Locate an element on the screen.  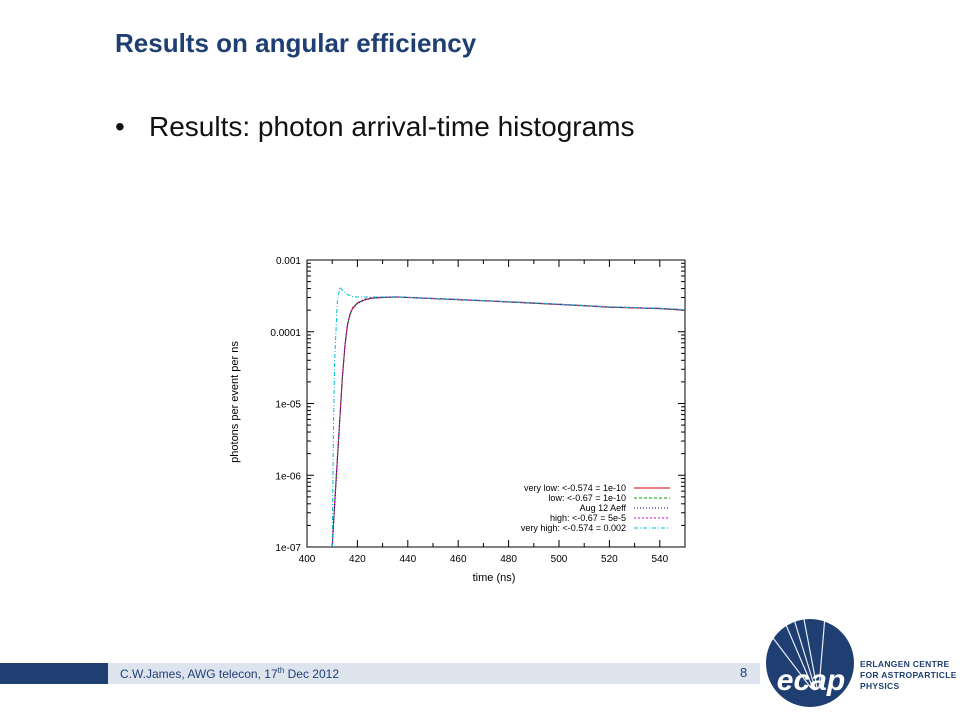
ecap-logo: ecap is located at coordinates (810, 660).